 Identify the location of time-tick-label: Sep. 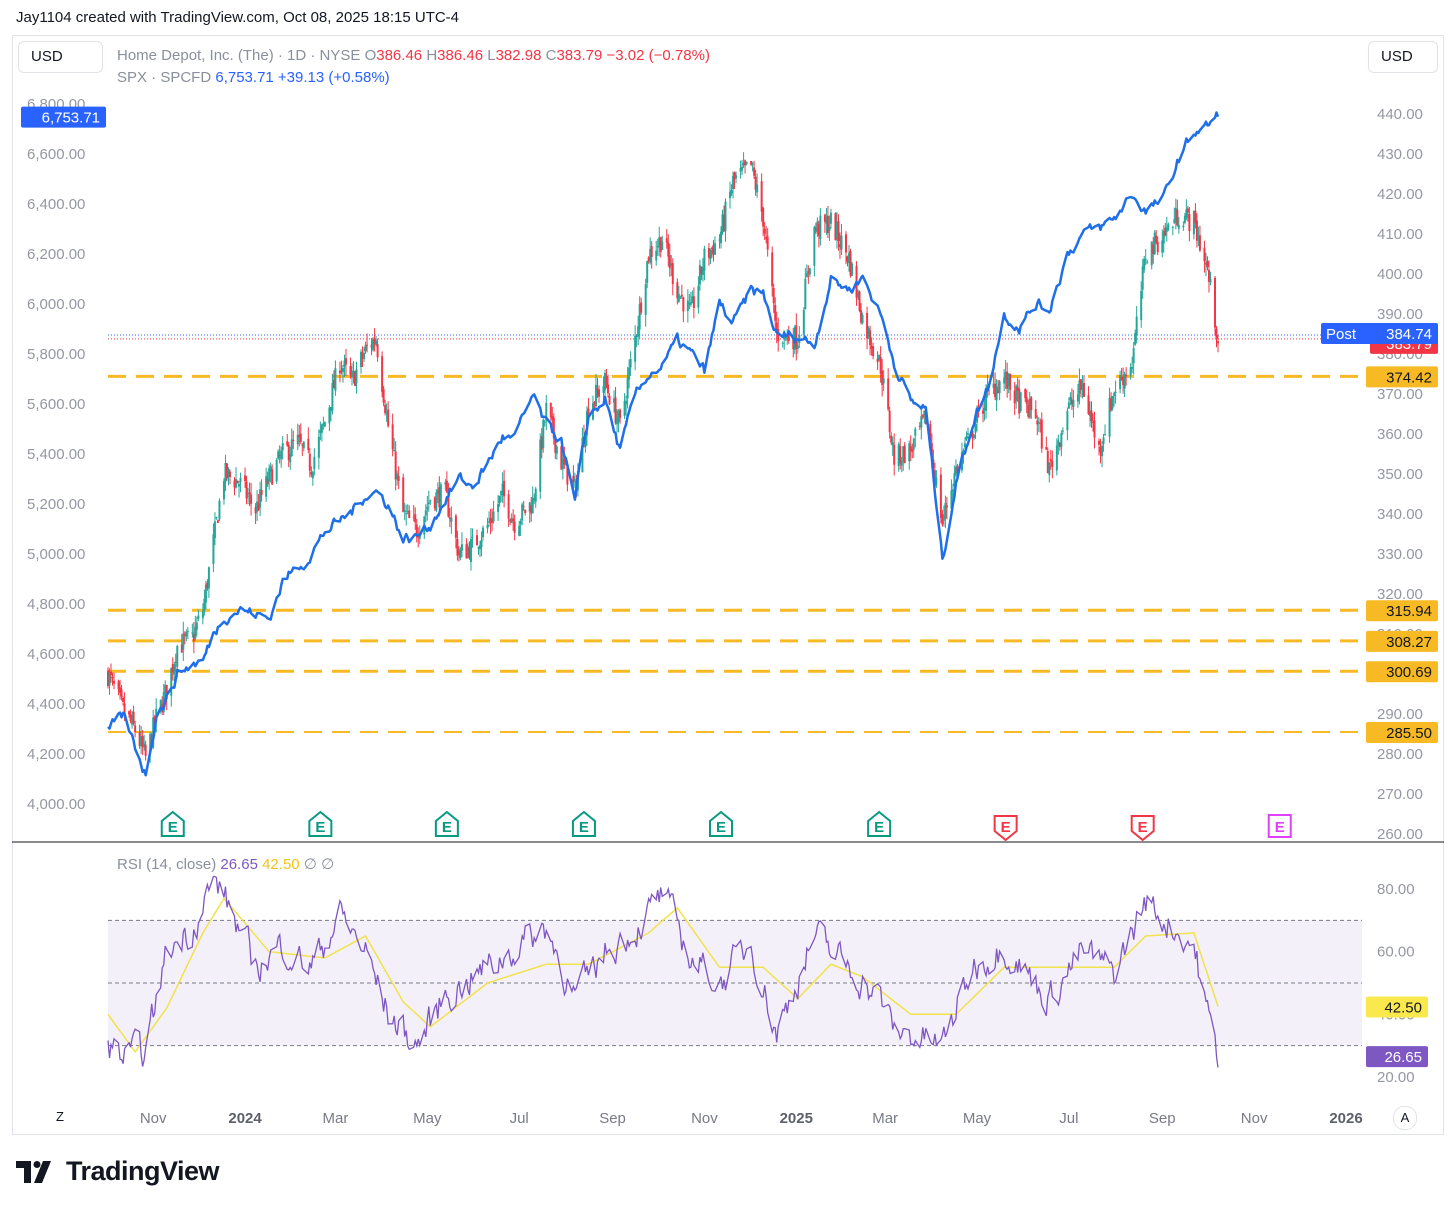
(612, 1118).